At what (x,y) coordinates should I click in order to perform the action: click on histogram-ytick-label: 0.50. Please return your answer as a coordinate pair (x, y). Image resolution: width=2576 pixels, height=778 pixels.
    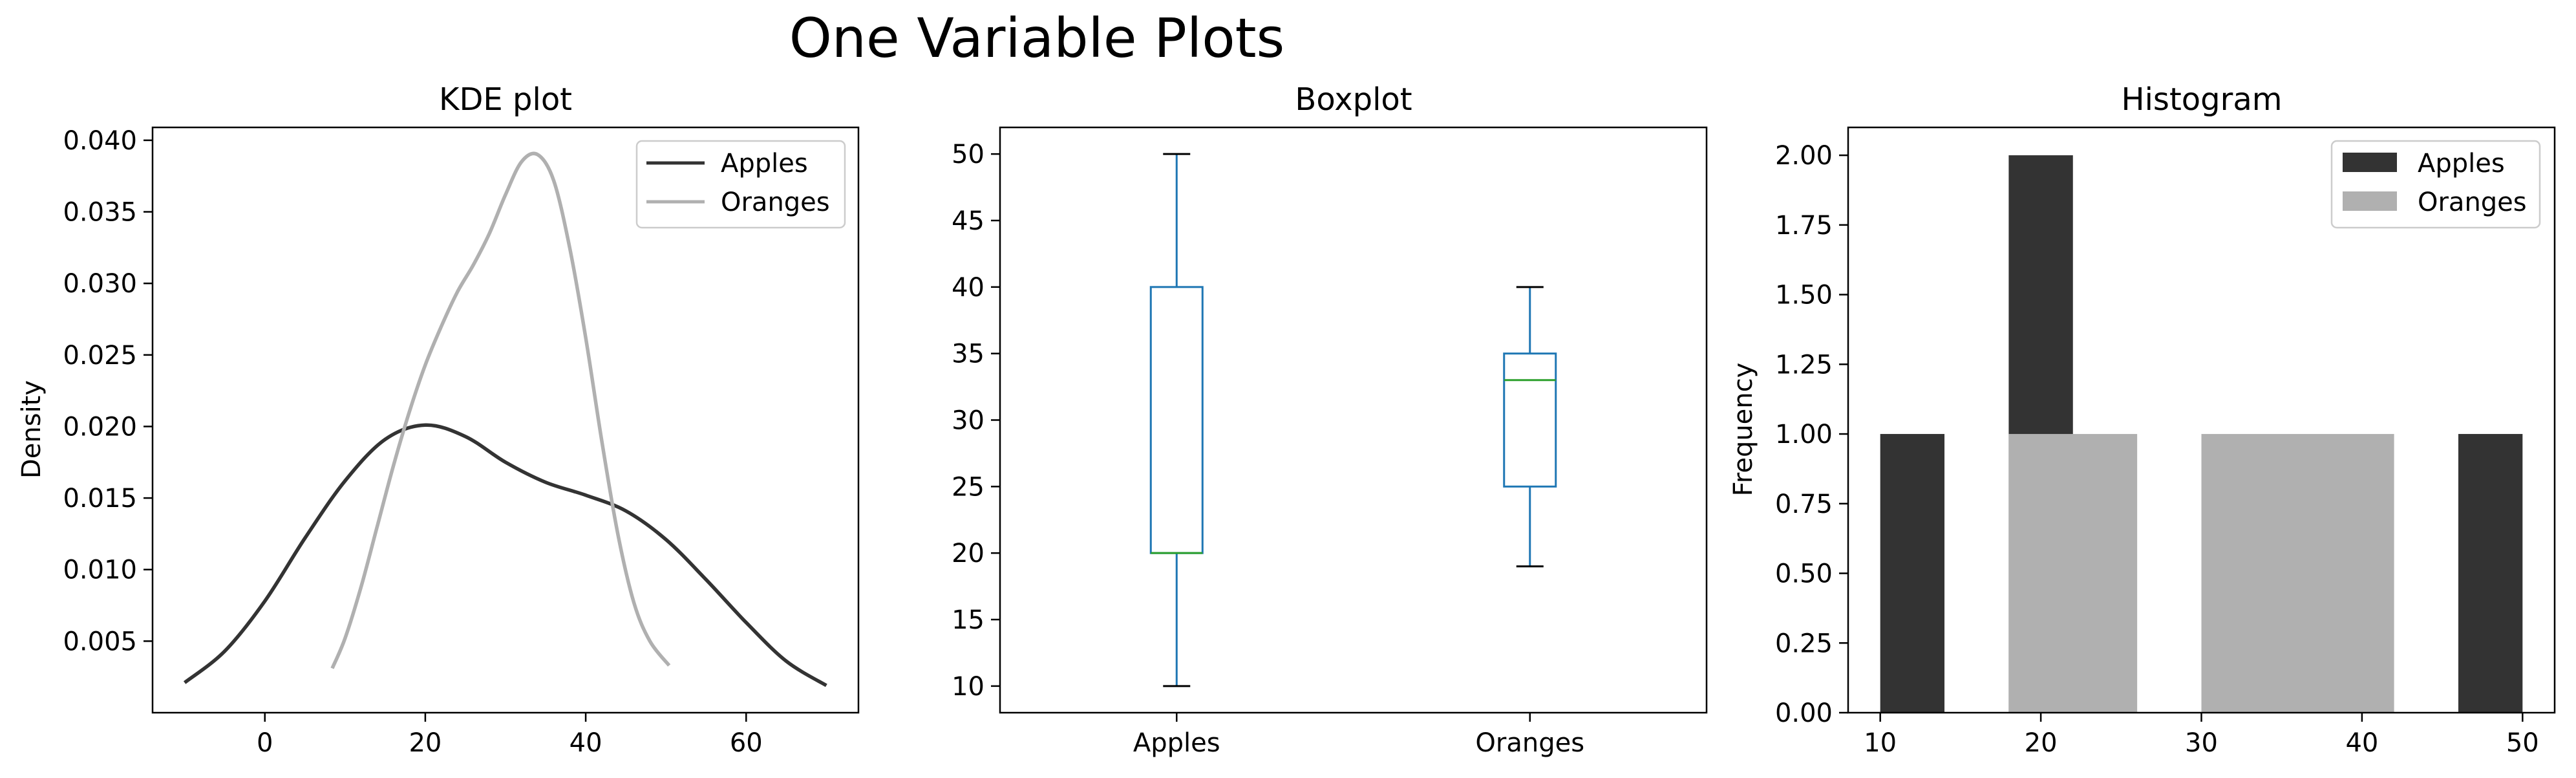
    Looking at the image, I should click on (1804, 574).